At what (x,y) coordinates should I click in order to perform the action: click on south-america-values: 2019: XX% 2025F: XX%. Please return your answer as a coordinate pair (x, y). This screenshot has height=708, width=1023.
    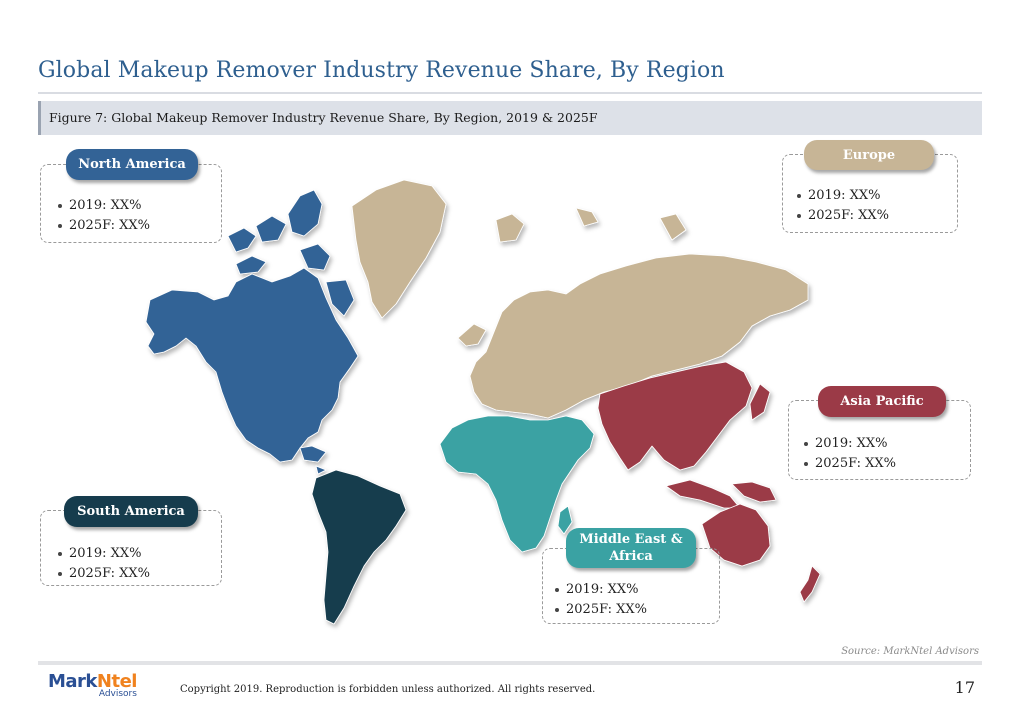
    Looking at the image, I should click on (104, 564).